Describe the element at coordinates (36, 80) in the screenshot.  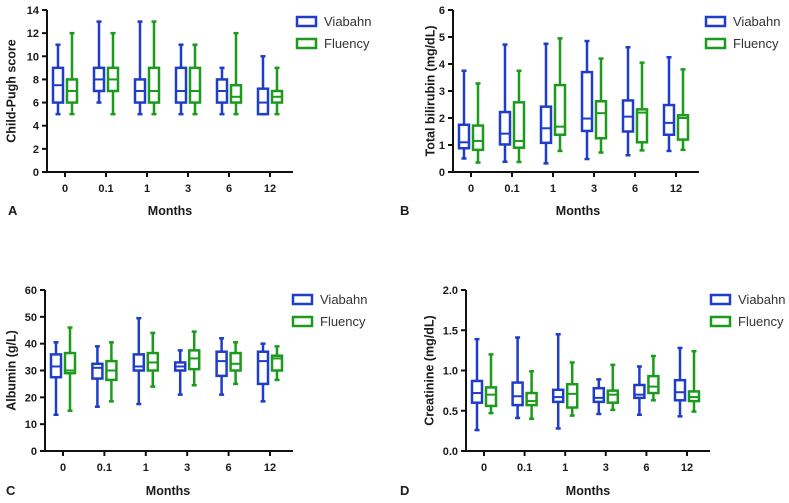
I see `y-tick-label: 8` at that location.